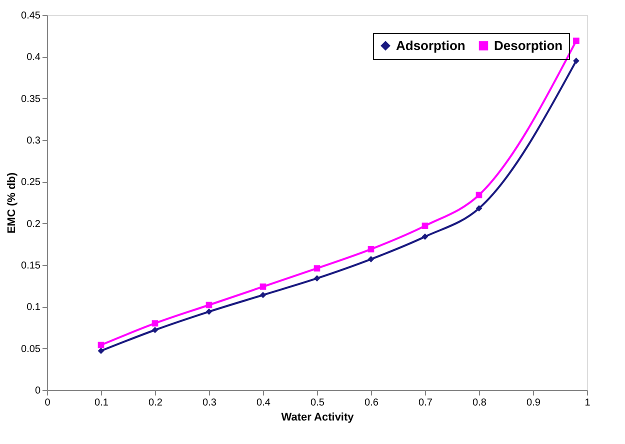  Describe the element at coordinates (31, 349) in the screenshot. I see `y-tick-label: 0.05` at that location.